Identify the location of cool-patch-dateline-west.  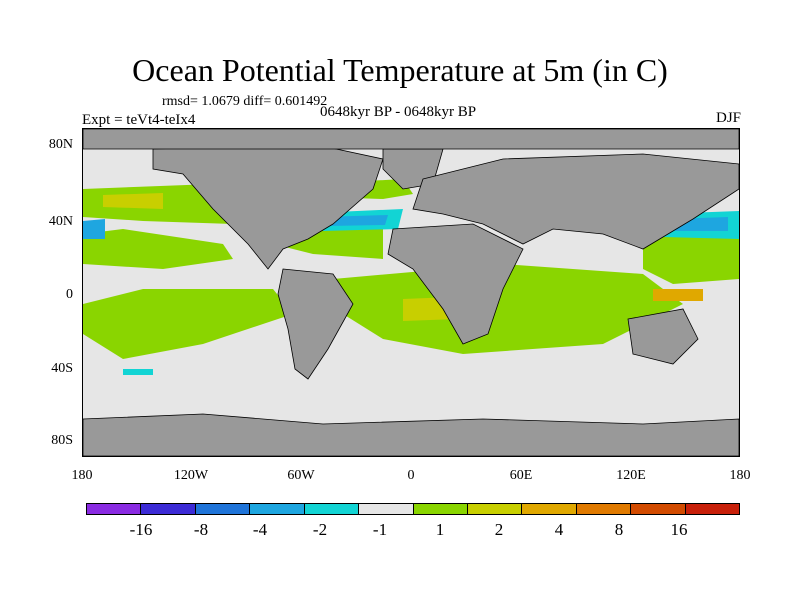
(94, 229).